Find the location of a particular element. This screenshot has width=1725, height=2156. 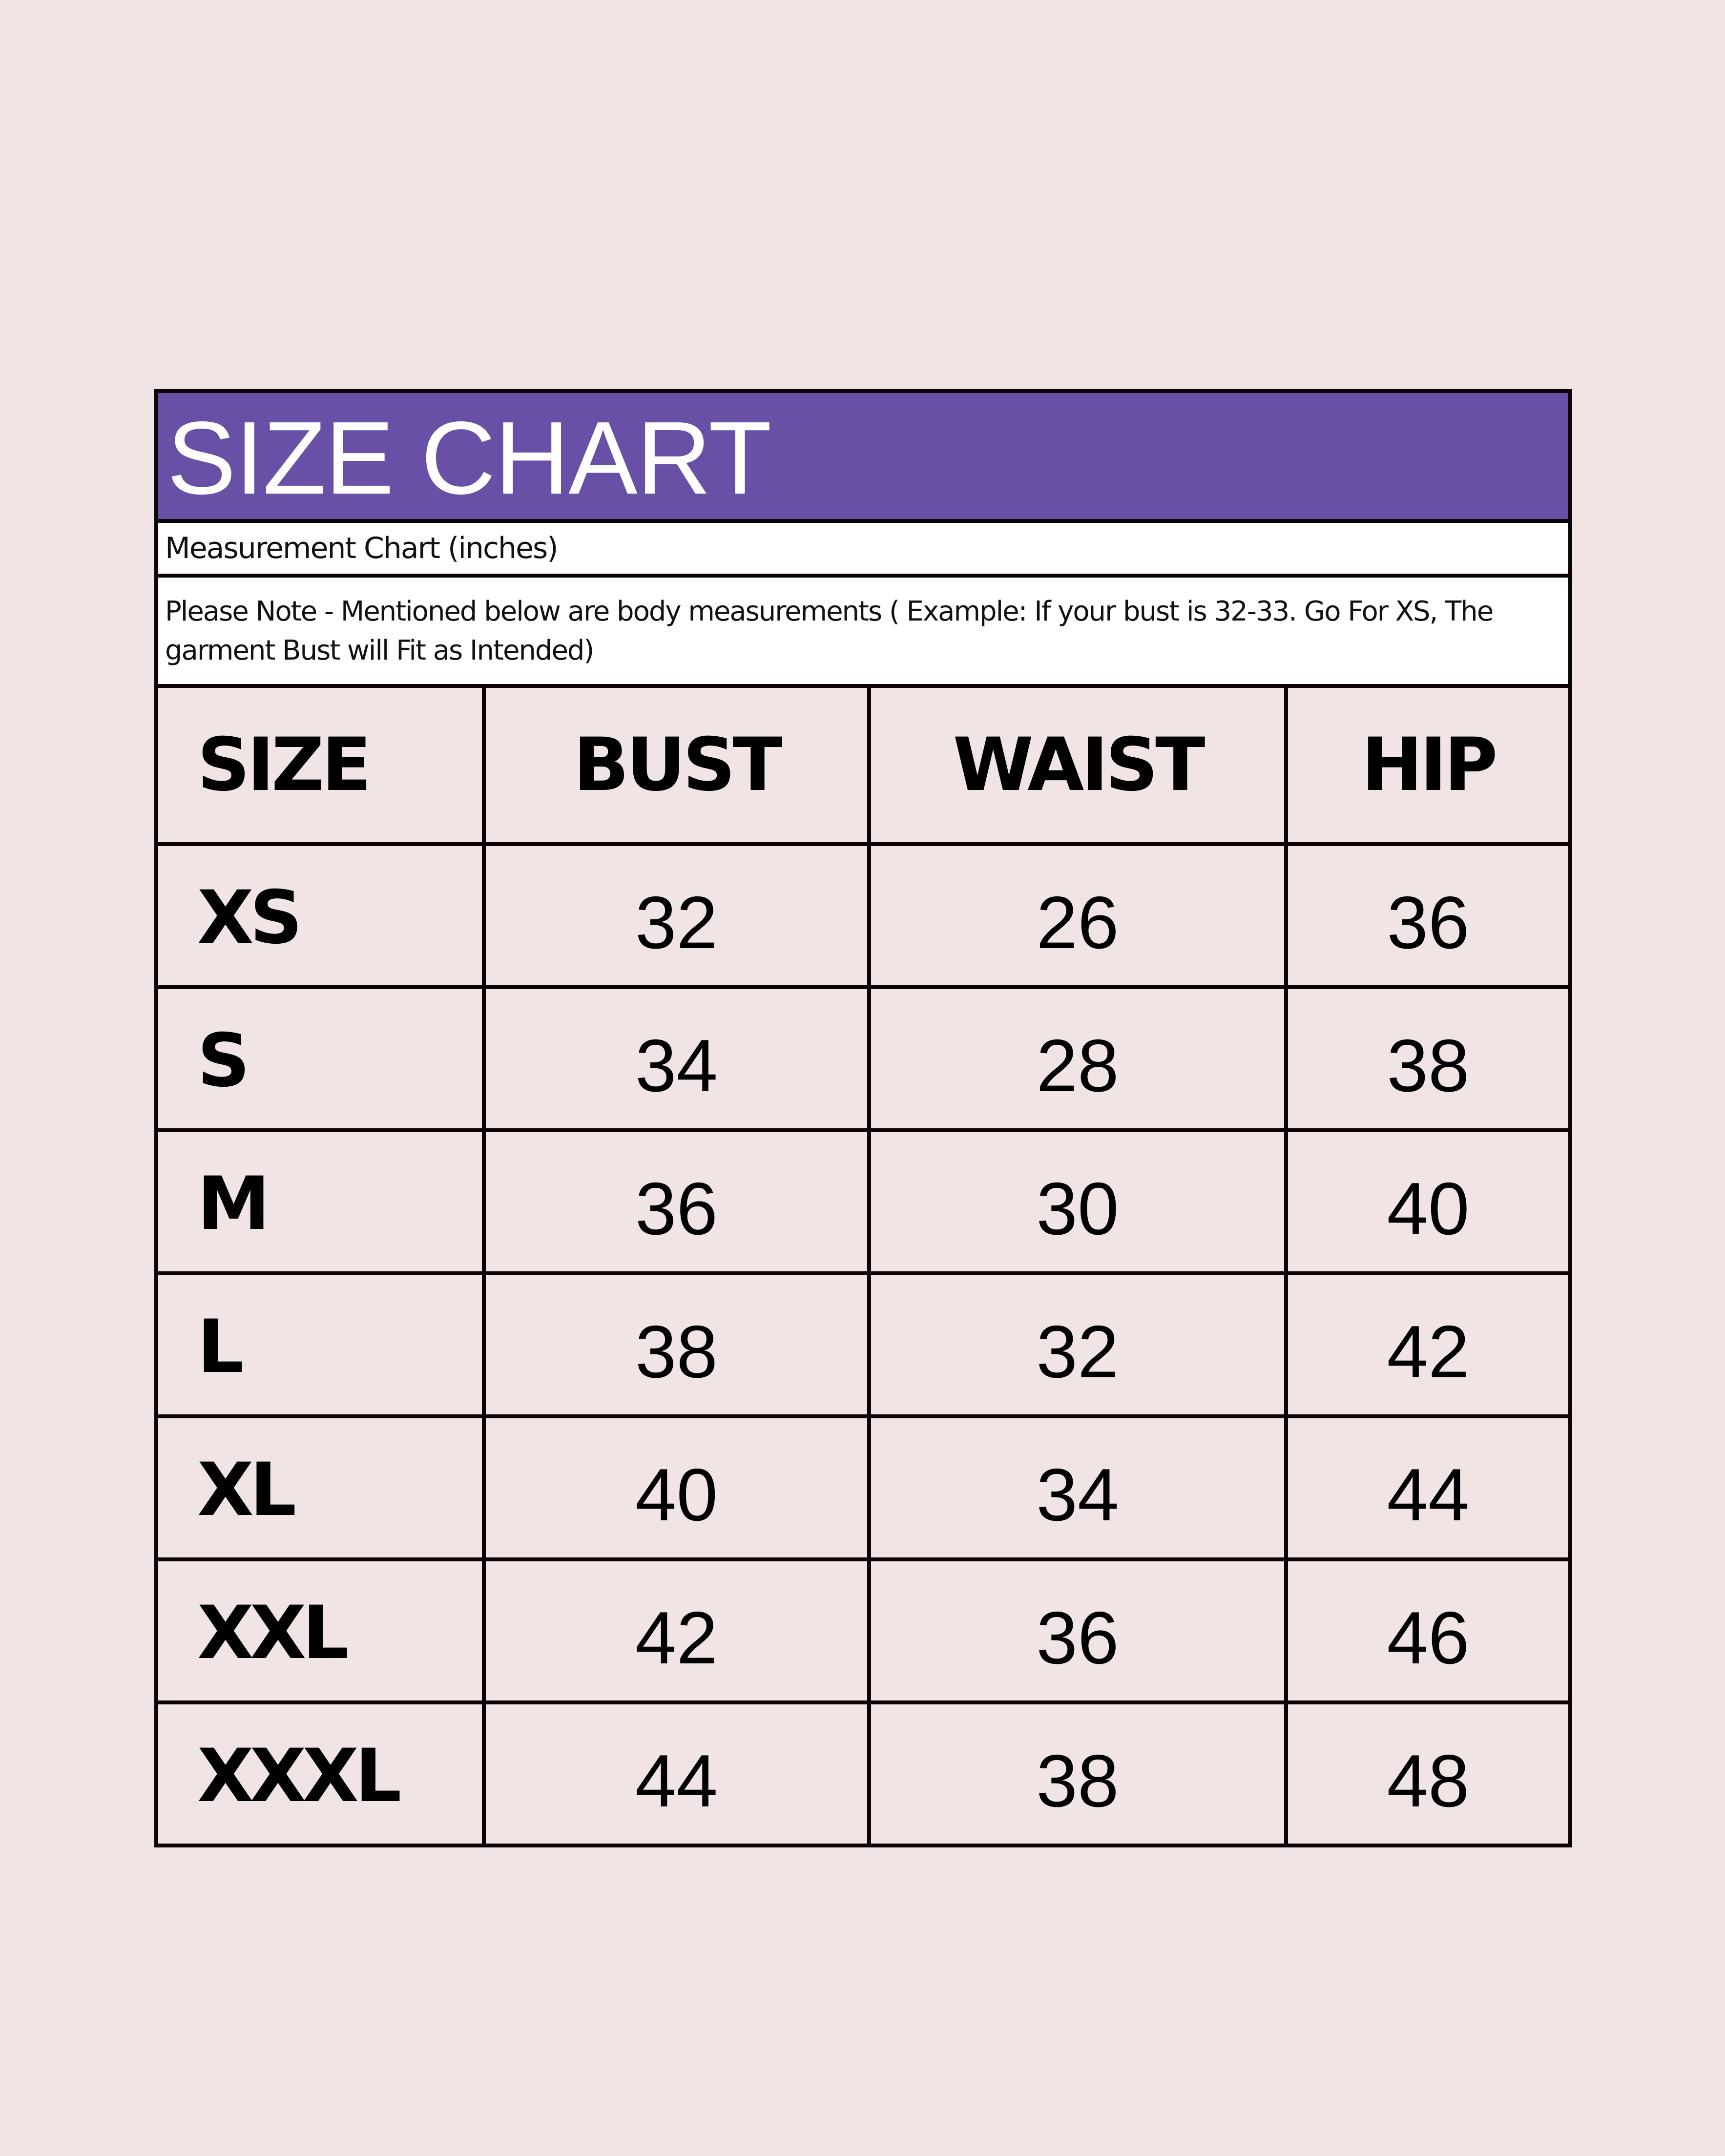

waist-cell: 28 is located at coordinates (1077, 1059).